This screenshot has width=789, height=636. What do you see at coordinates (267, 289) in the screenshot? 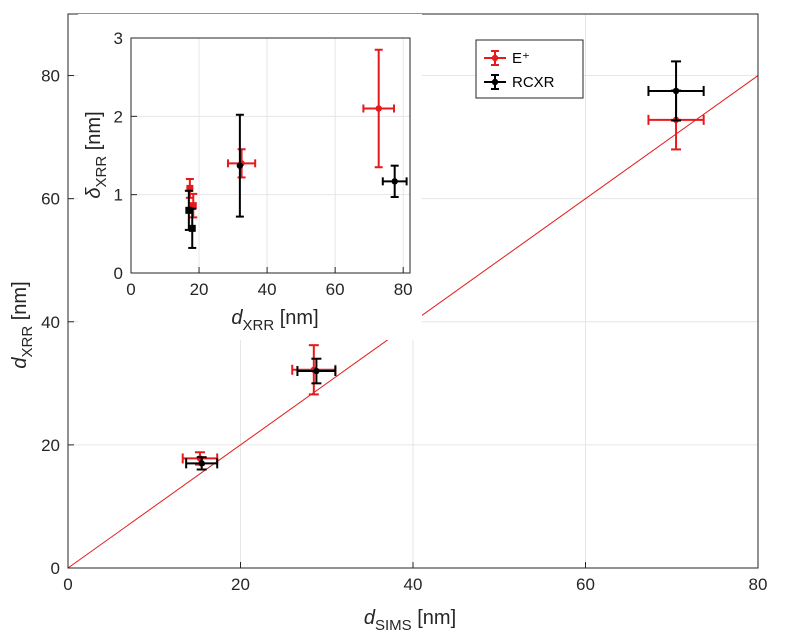
I see `inset-x-tick-label: 40` at bounding box center [267, 289].